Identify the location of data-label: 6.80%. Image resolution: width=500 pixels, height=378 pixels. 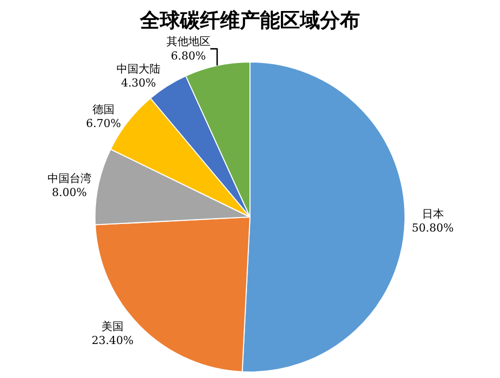
(188, 55).